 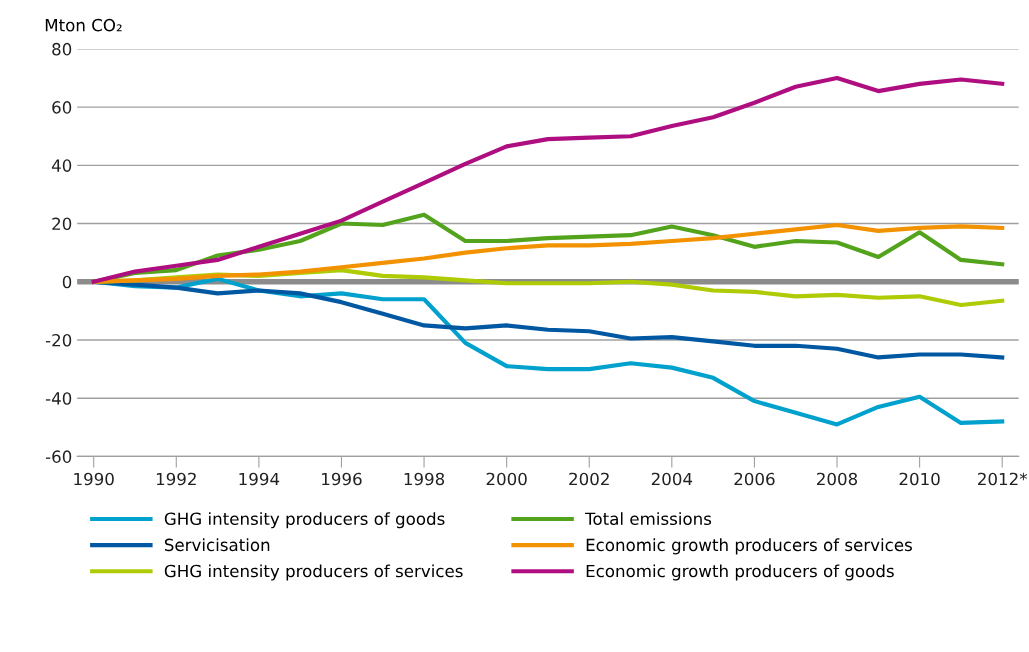 What do you see at coordinates (83, 25) in the screenshot?
I see `y-axis-title: Mton CO₂` at bounding box center [83, 25].